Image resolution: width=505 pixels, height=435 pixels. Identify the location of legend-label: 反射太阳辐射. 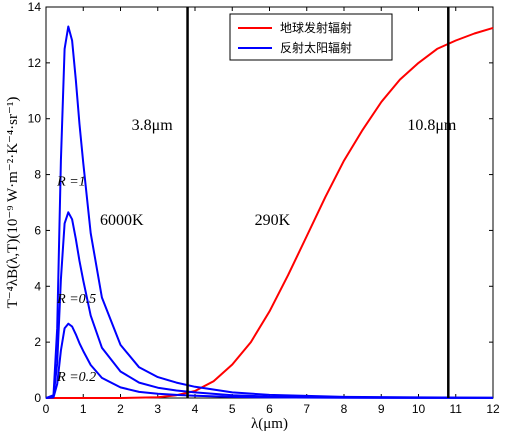
(316, 47).